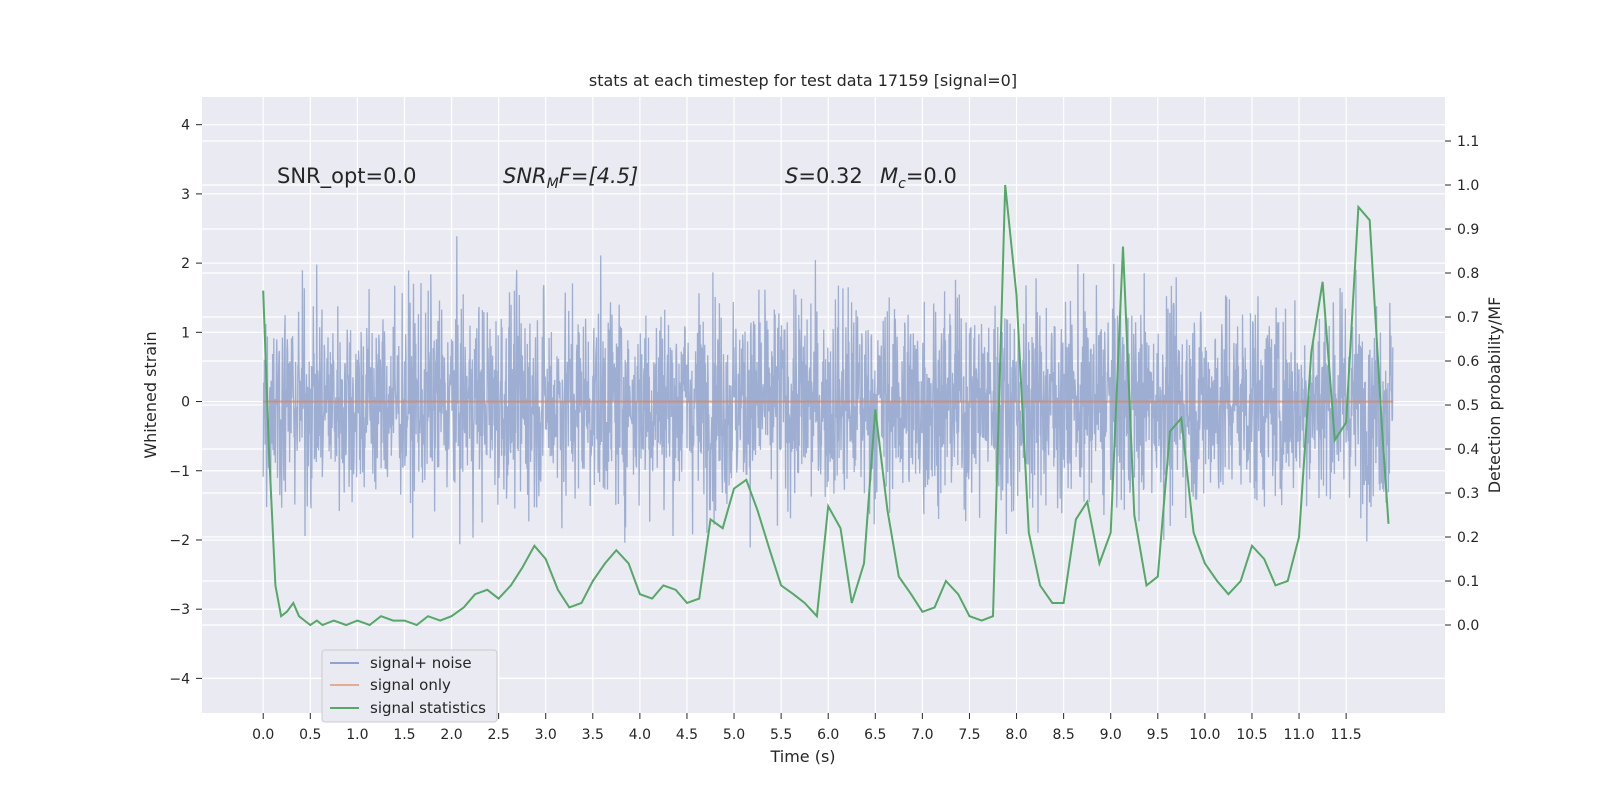 Image resolution: width=1600 pixels, height=800 pixels. I want to click on x-tick-label: 0.5, so click(310, 735).